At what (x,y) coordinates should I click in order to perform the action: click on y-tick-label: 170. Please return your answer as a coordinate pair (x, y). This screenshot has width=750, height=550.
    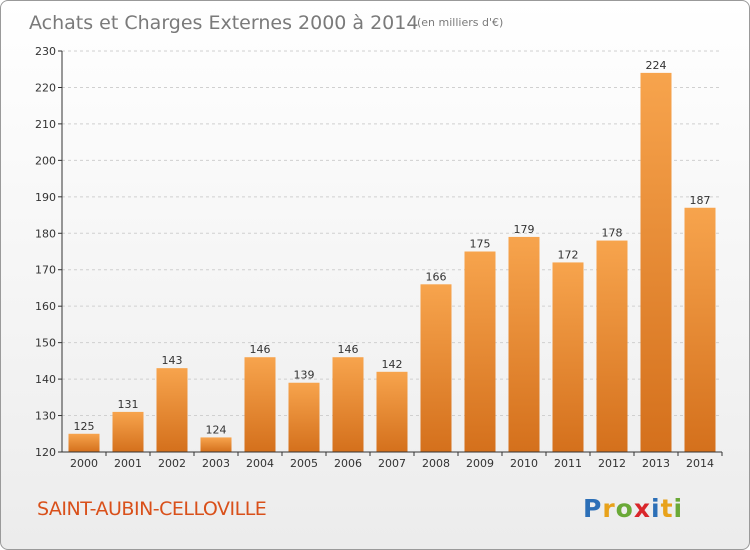
    Looking at the image, I should click on (45, 270).